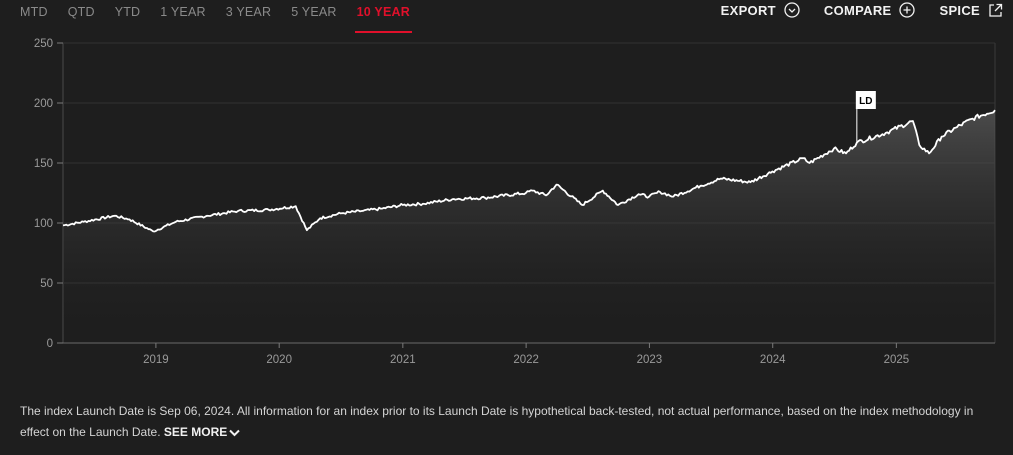 The width and height of the screenshot is (1013, 455). What do you see at coordinates (959, 10) in the screenshot?
I see `spice-label: SPICE` at bounding box center [959, 10].